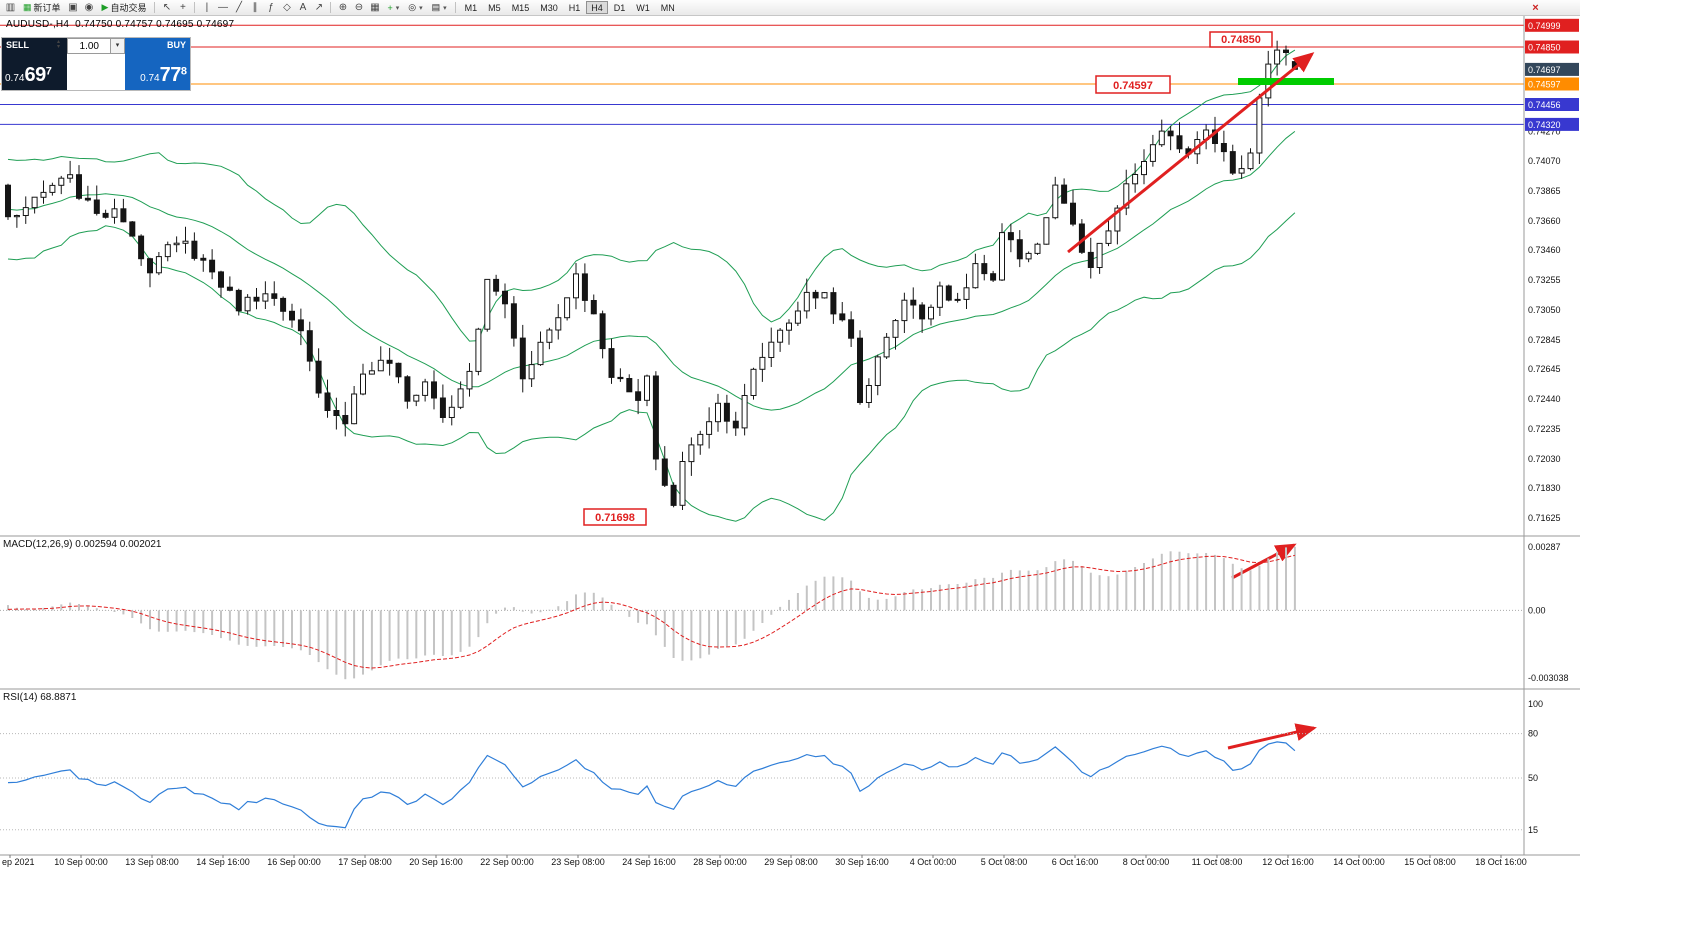 Image resolution: width=1692 pixels, height=941 pixels. Describe the element at coordinates (82, 544) in the screenshot. I see `macd-label: MACD(12,26,9) 0.002594 0.002021` at that location.